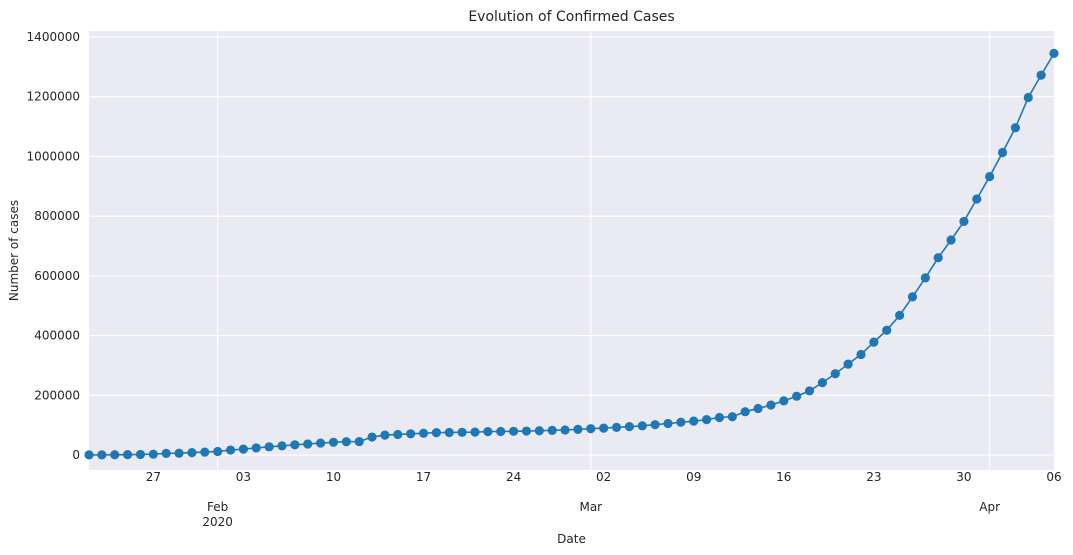 This screenshot has height=555, width=1073. Describe the element at coordinates (693, 477) in the screenshot. I see `x-tick-label: 09` at that location.